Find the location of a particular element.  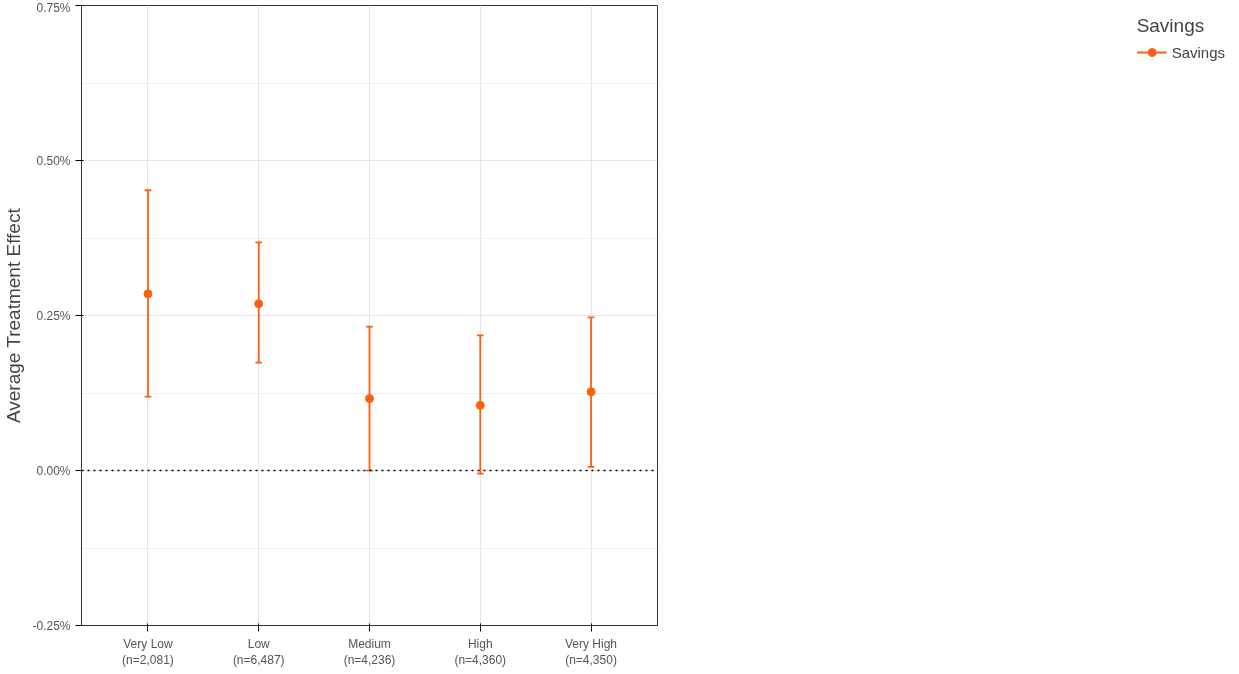

x-tick-label: High (n=4,360) is located at coordinates (480, 652).